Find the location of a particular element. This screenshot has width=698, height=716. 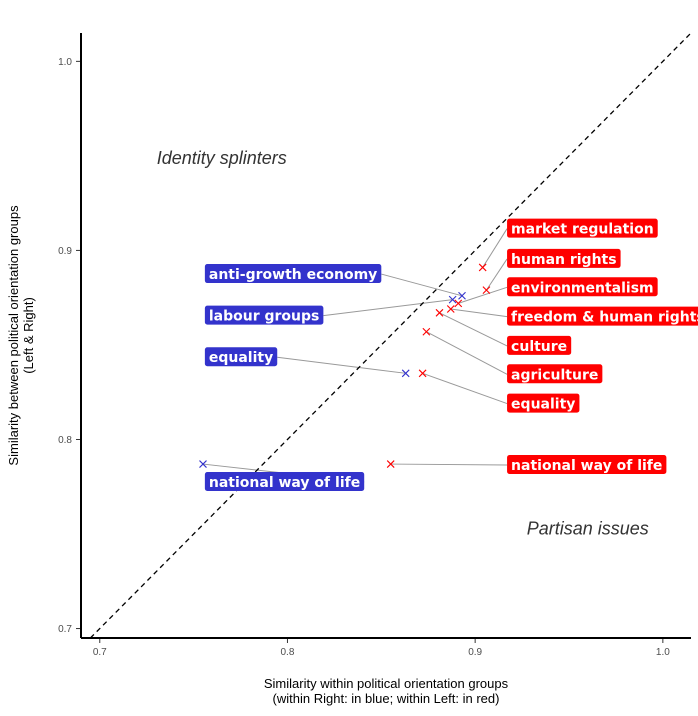

connector-labour-groups is located at coordinates (388, 308).